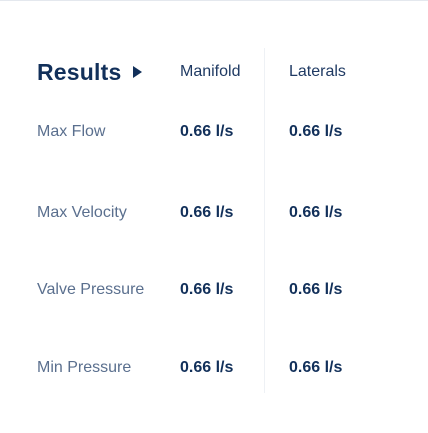 This screenshot has height=433, width=428. I want to click on column-divider, so click(264, 220).